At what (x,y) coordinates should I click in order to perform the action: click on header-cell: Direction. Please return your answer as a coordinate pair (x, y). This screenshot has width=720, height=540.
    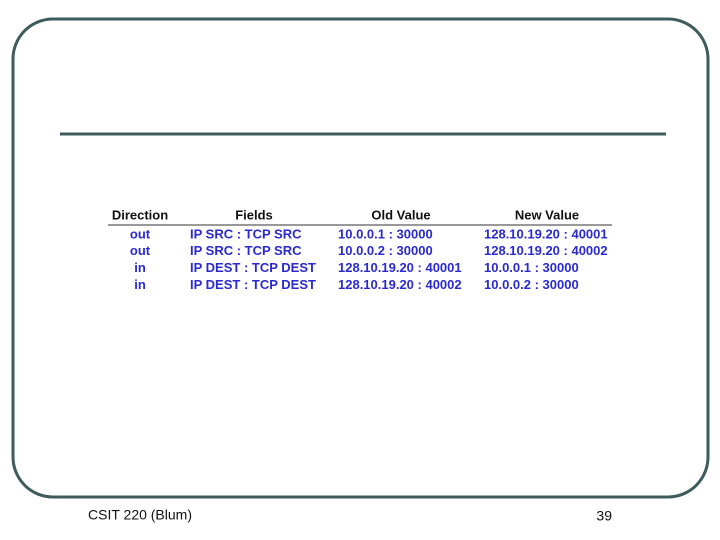
    Looking at the image, I should click on (140, 214).